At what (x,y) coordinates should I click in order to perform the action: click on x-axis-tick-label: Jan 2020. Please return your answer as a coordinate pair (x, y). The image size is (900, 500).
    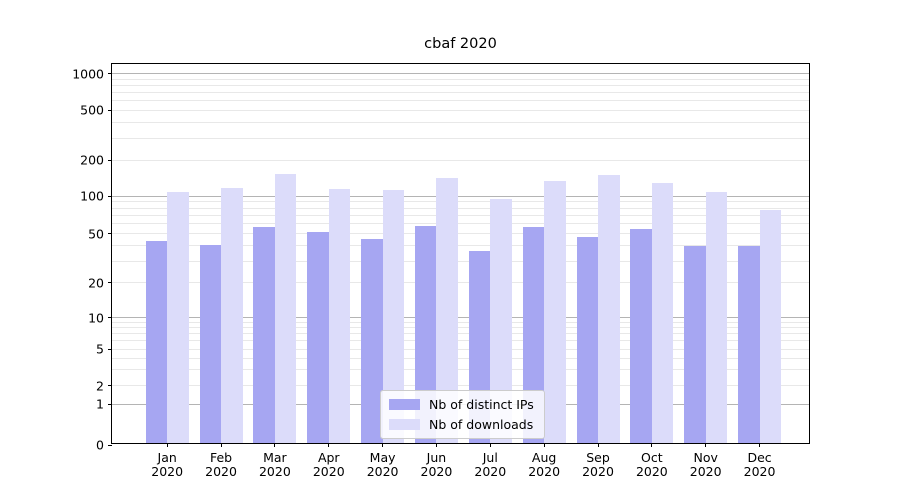
    Looking at the image, I should click on (167, 464).